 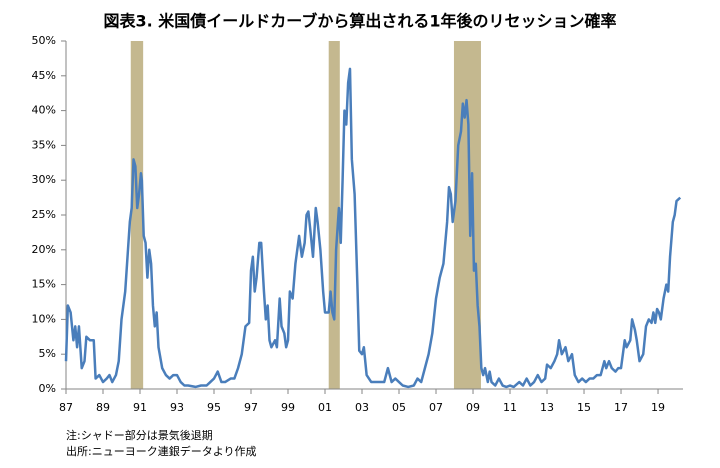 I want to click on x-tick-label: 91, so click(x=140, y=407).